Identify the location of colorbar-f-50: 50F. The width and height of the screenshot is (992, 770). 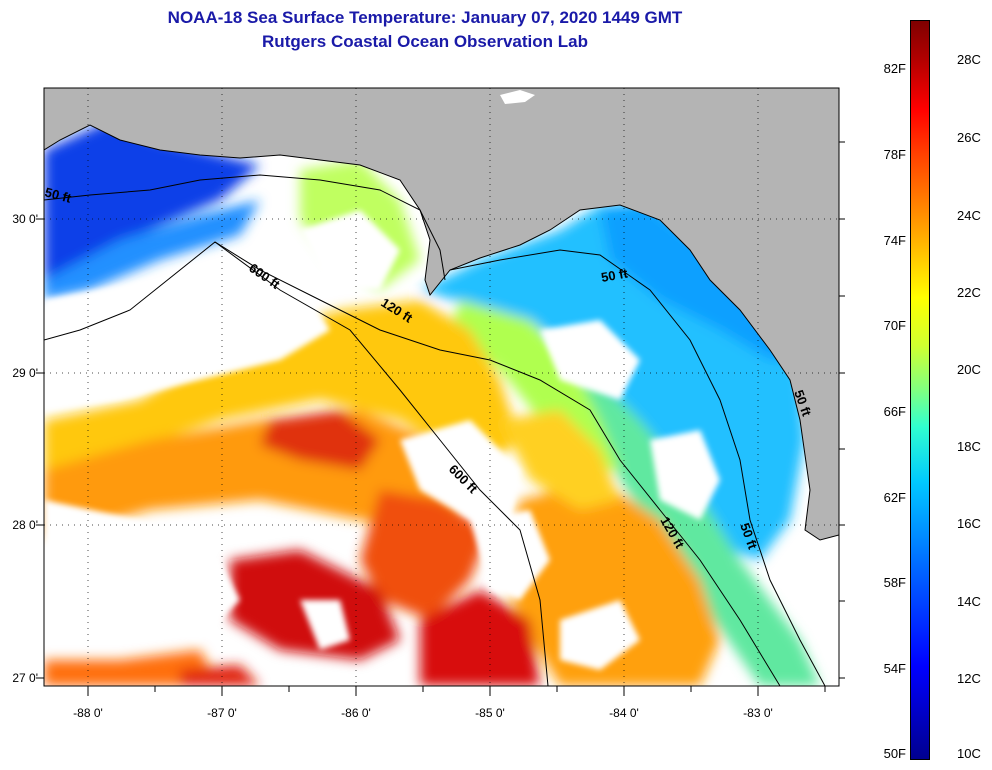
(894, 753).